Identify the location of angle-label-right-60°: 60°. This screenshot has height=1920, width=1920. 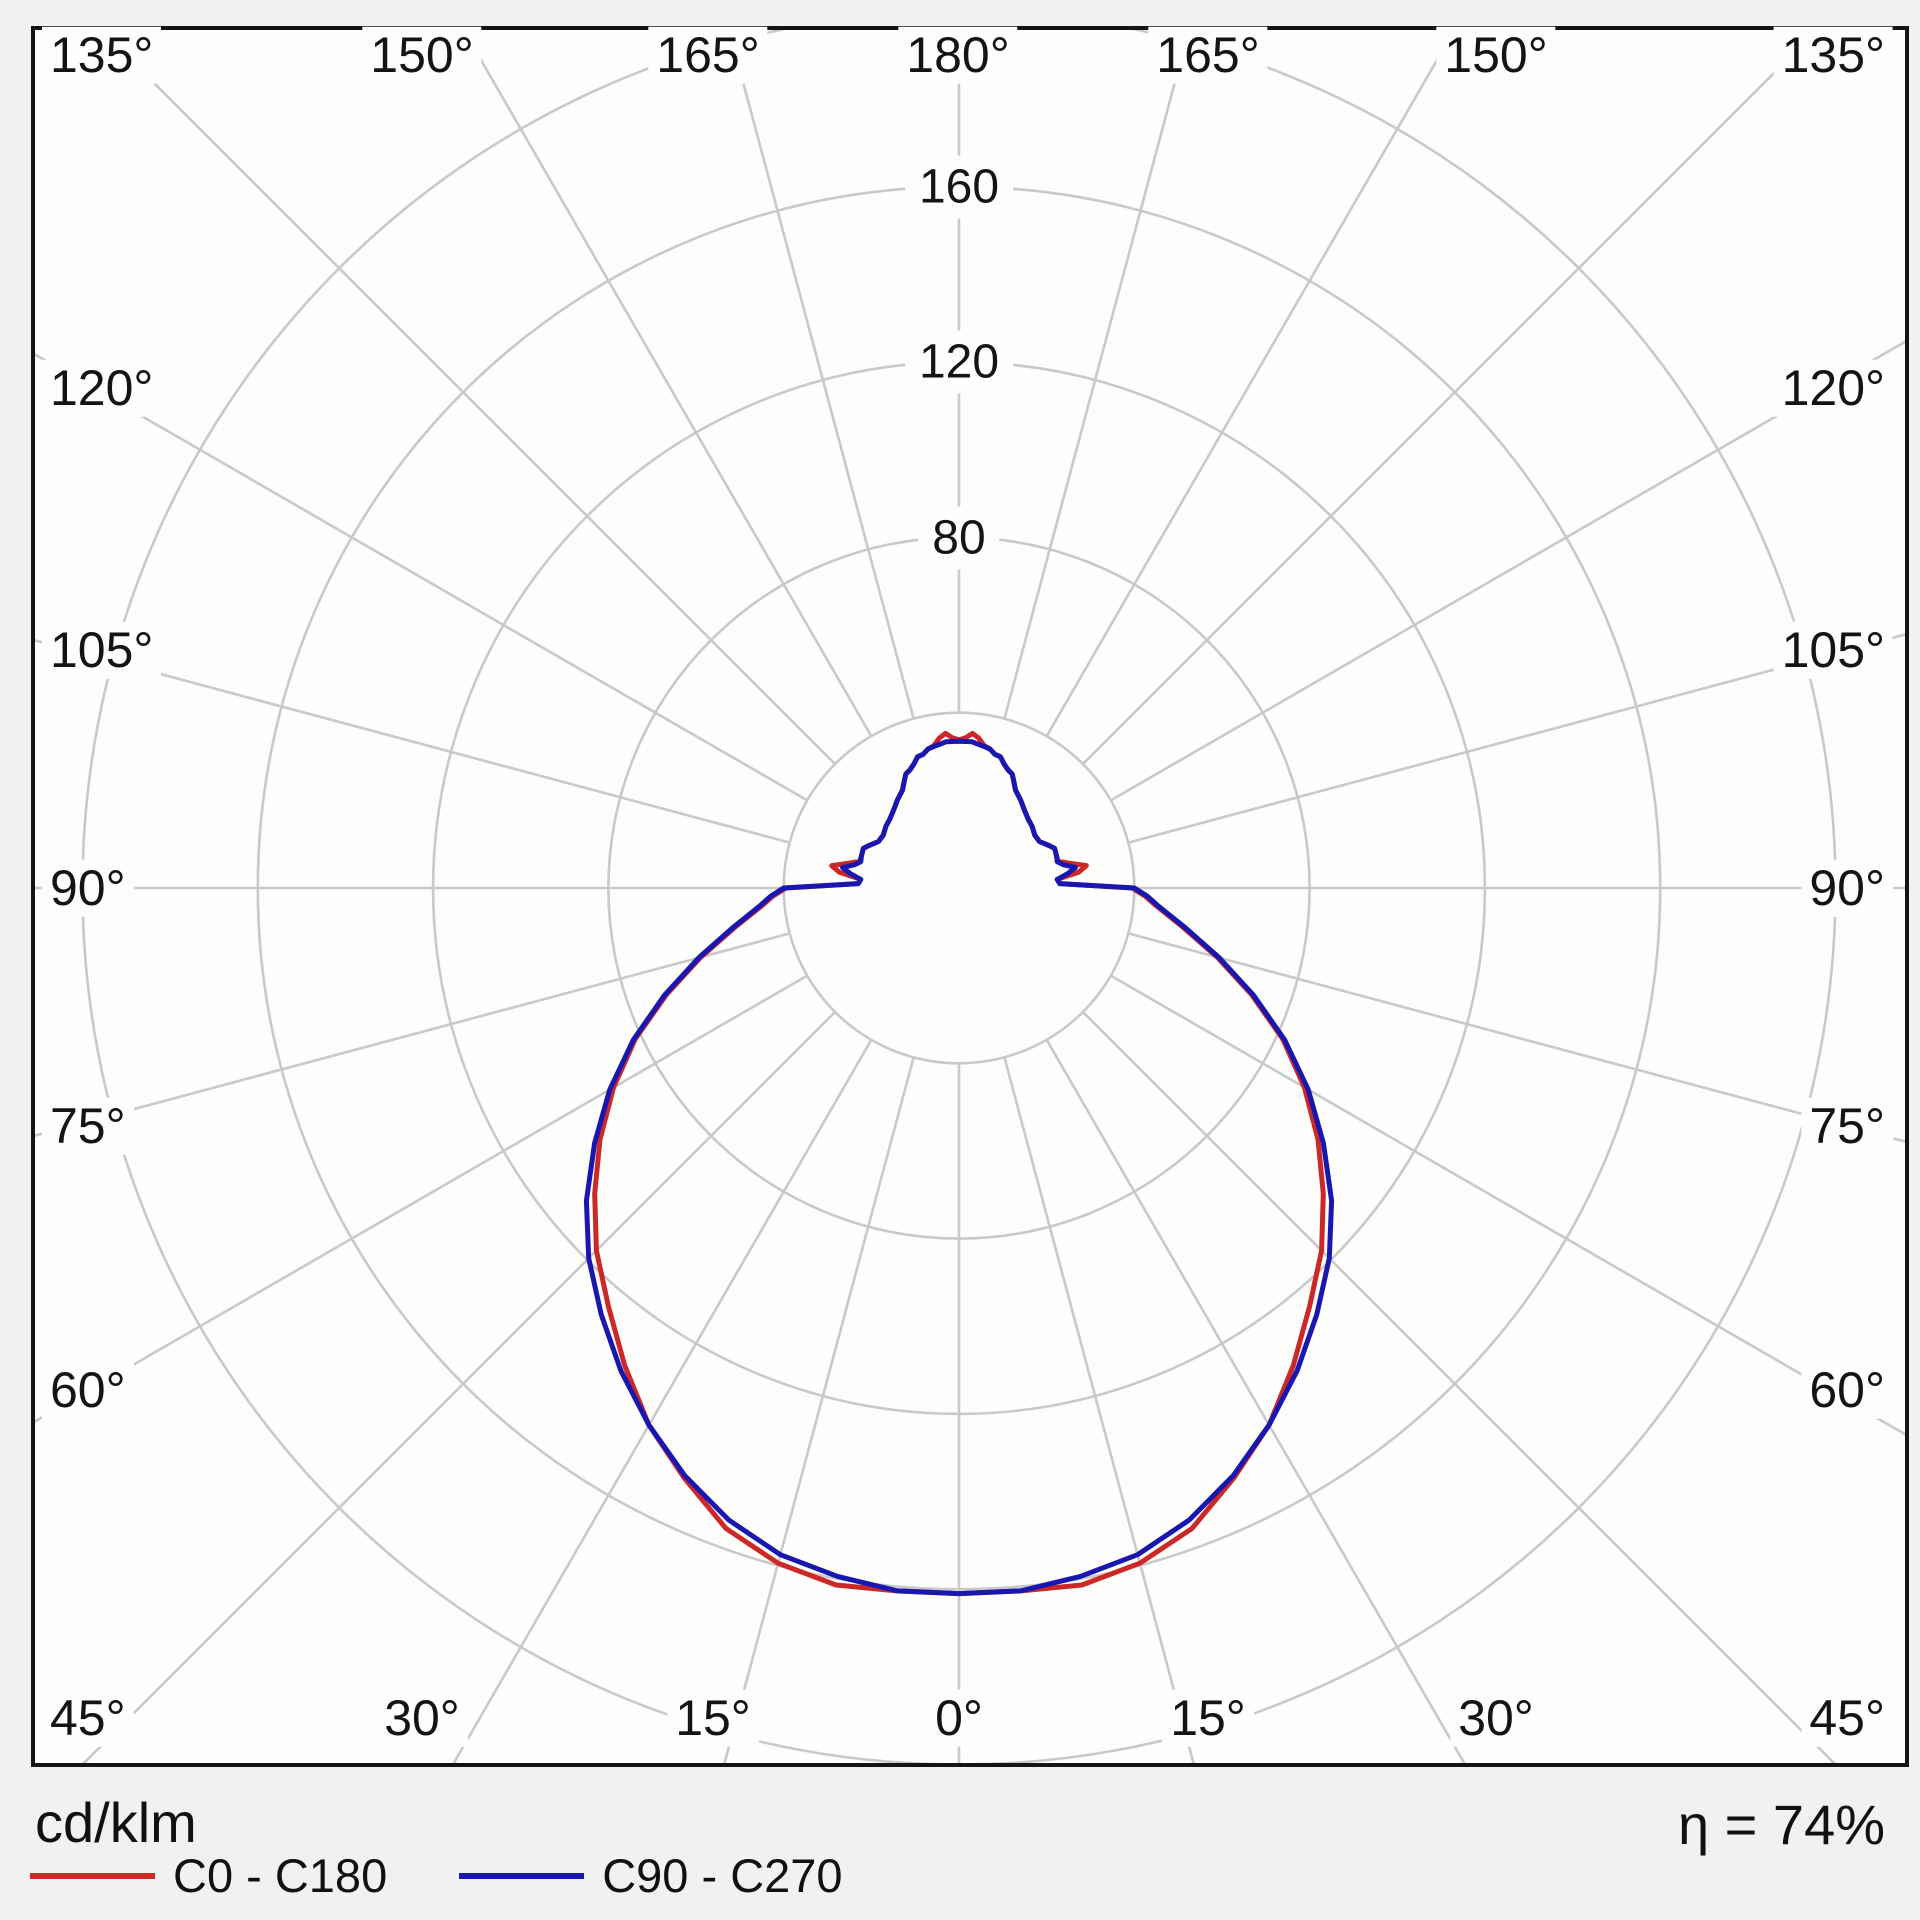
(1847, 1390).